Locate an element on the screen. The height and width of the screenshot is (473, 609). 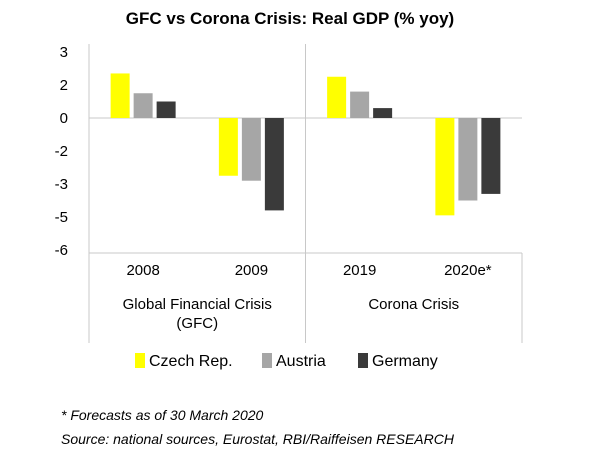
y-tick-label: 2 is located at coordinates (64, 85).